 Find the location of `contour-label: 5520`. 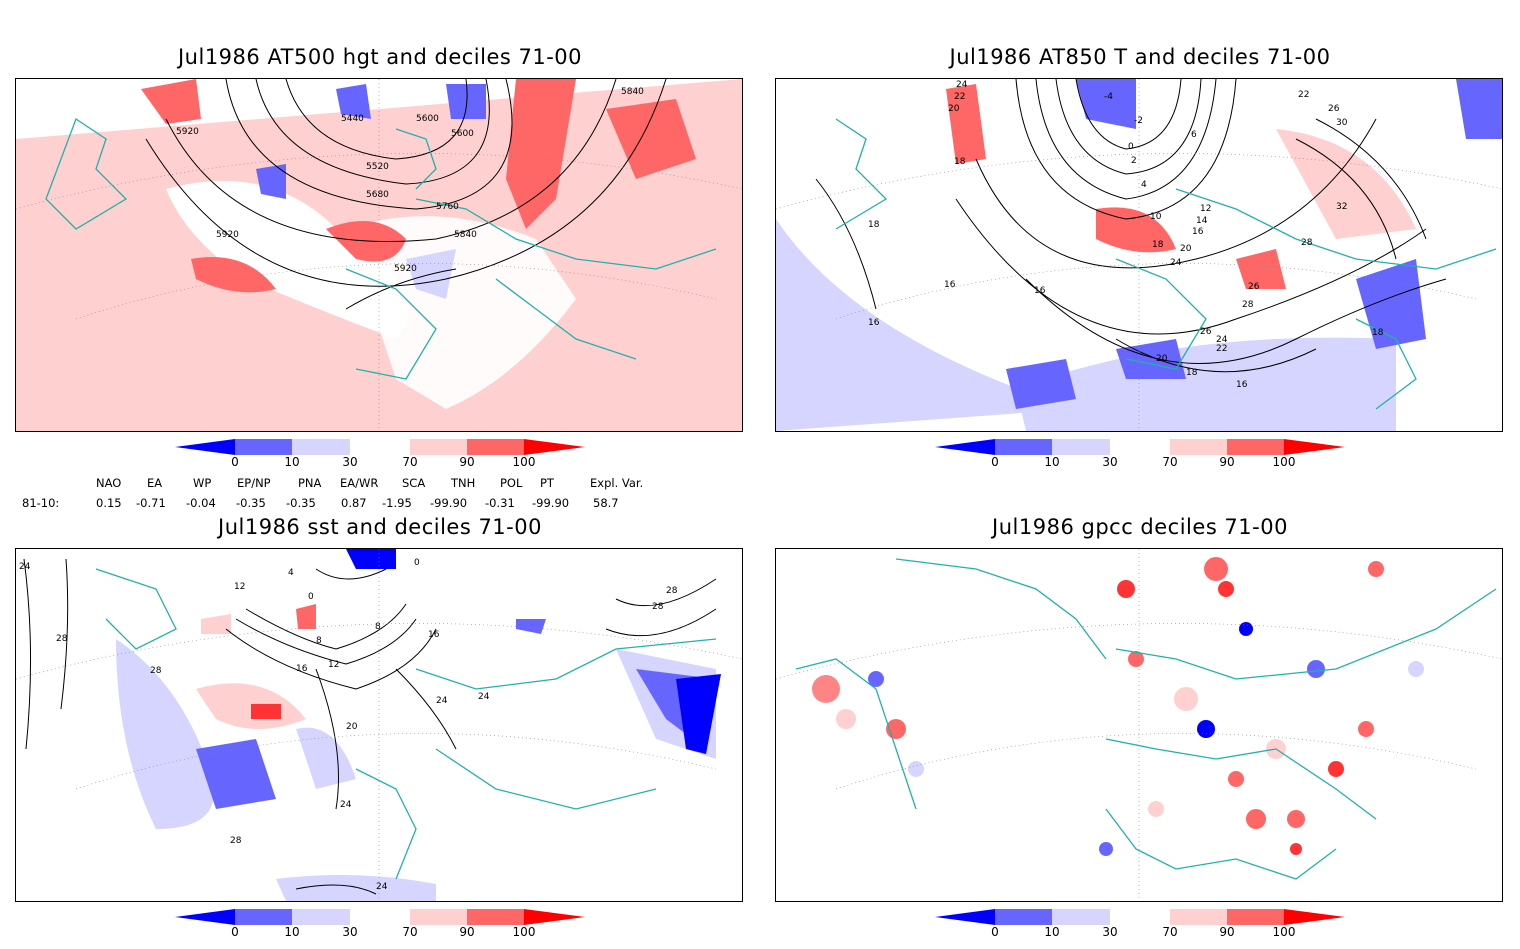

contour-label: 5520 is located at coordinates (377, 167).